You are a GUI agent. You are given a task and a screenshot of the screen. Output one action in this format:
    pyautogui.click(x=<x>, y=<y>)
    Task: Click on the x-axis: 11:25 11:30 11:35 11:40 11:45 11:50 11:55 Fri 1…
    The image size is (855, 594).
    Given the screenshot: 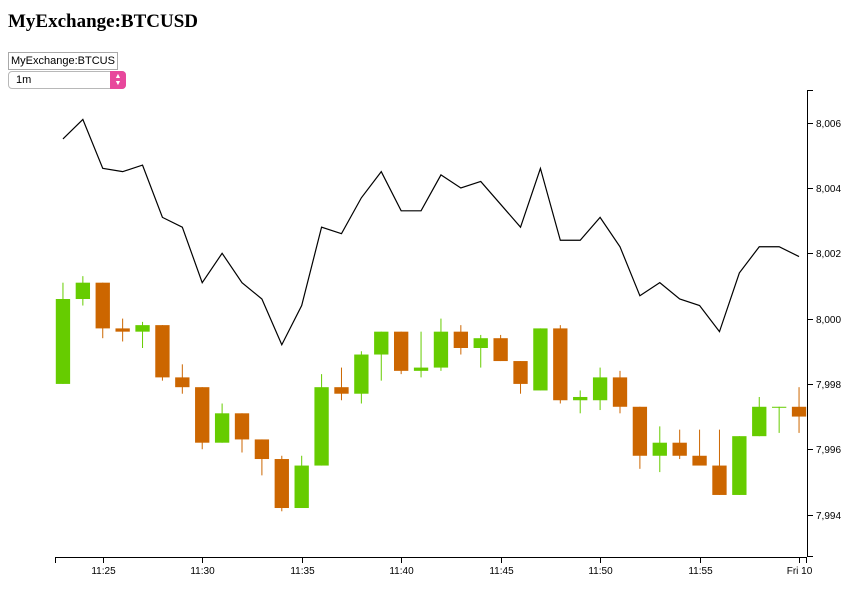 What is the action you would take?
    pyautogui.click(x=434, y=567)
    